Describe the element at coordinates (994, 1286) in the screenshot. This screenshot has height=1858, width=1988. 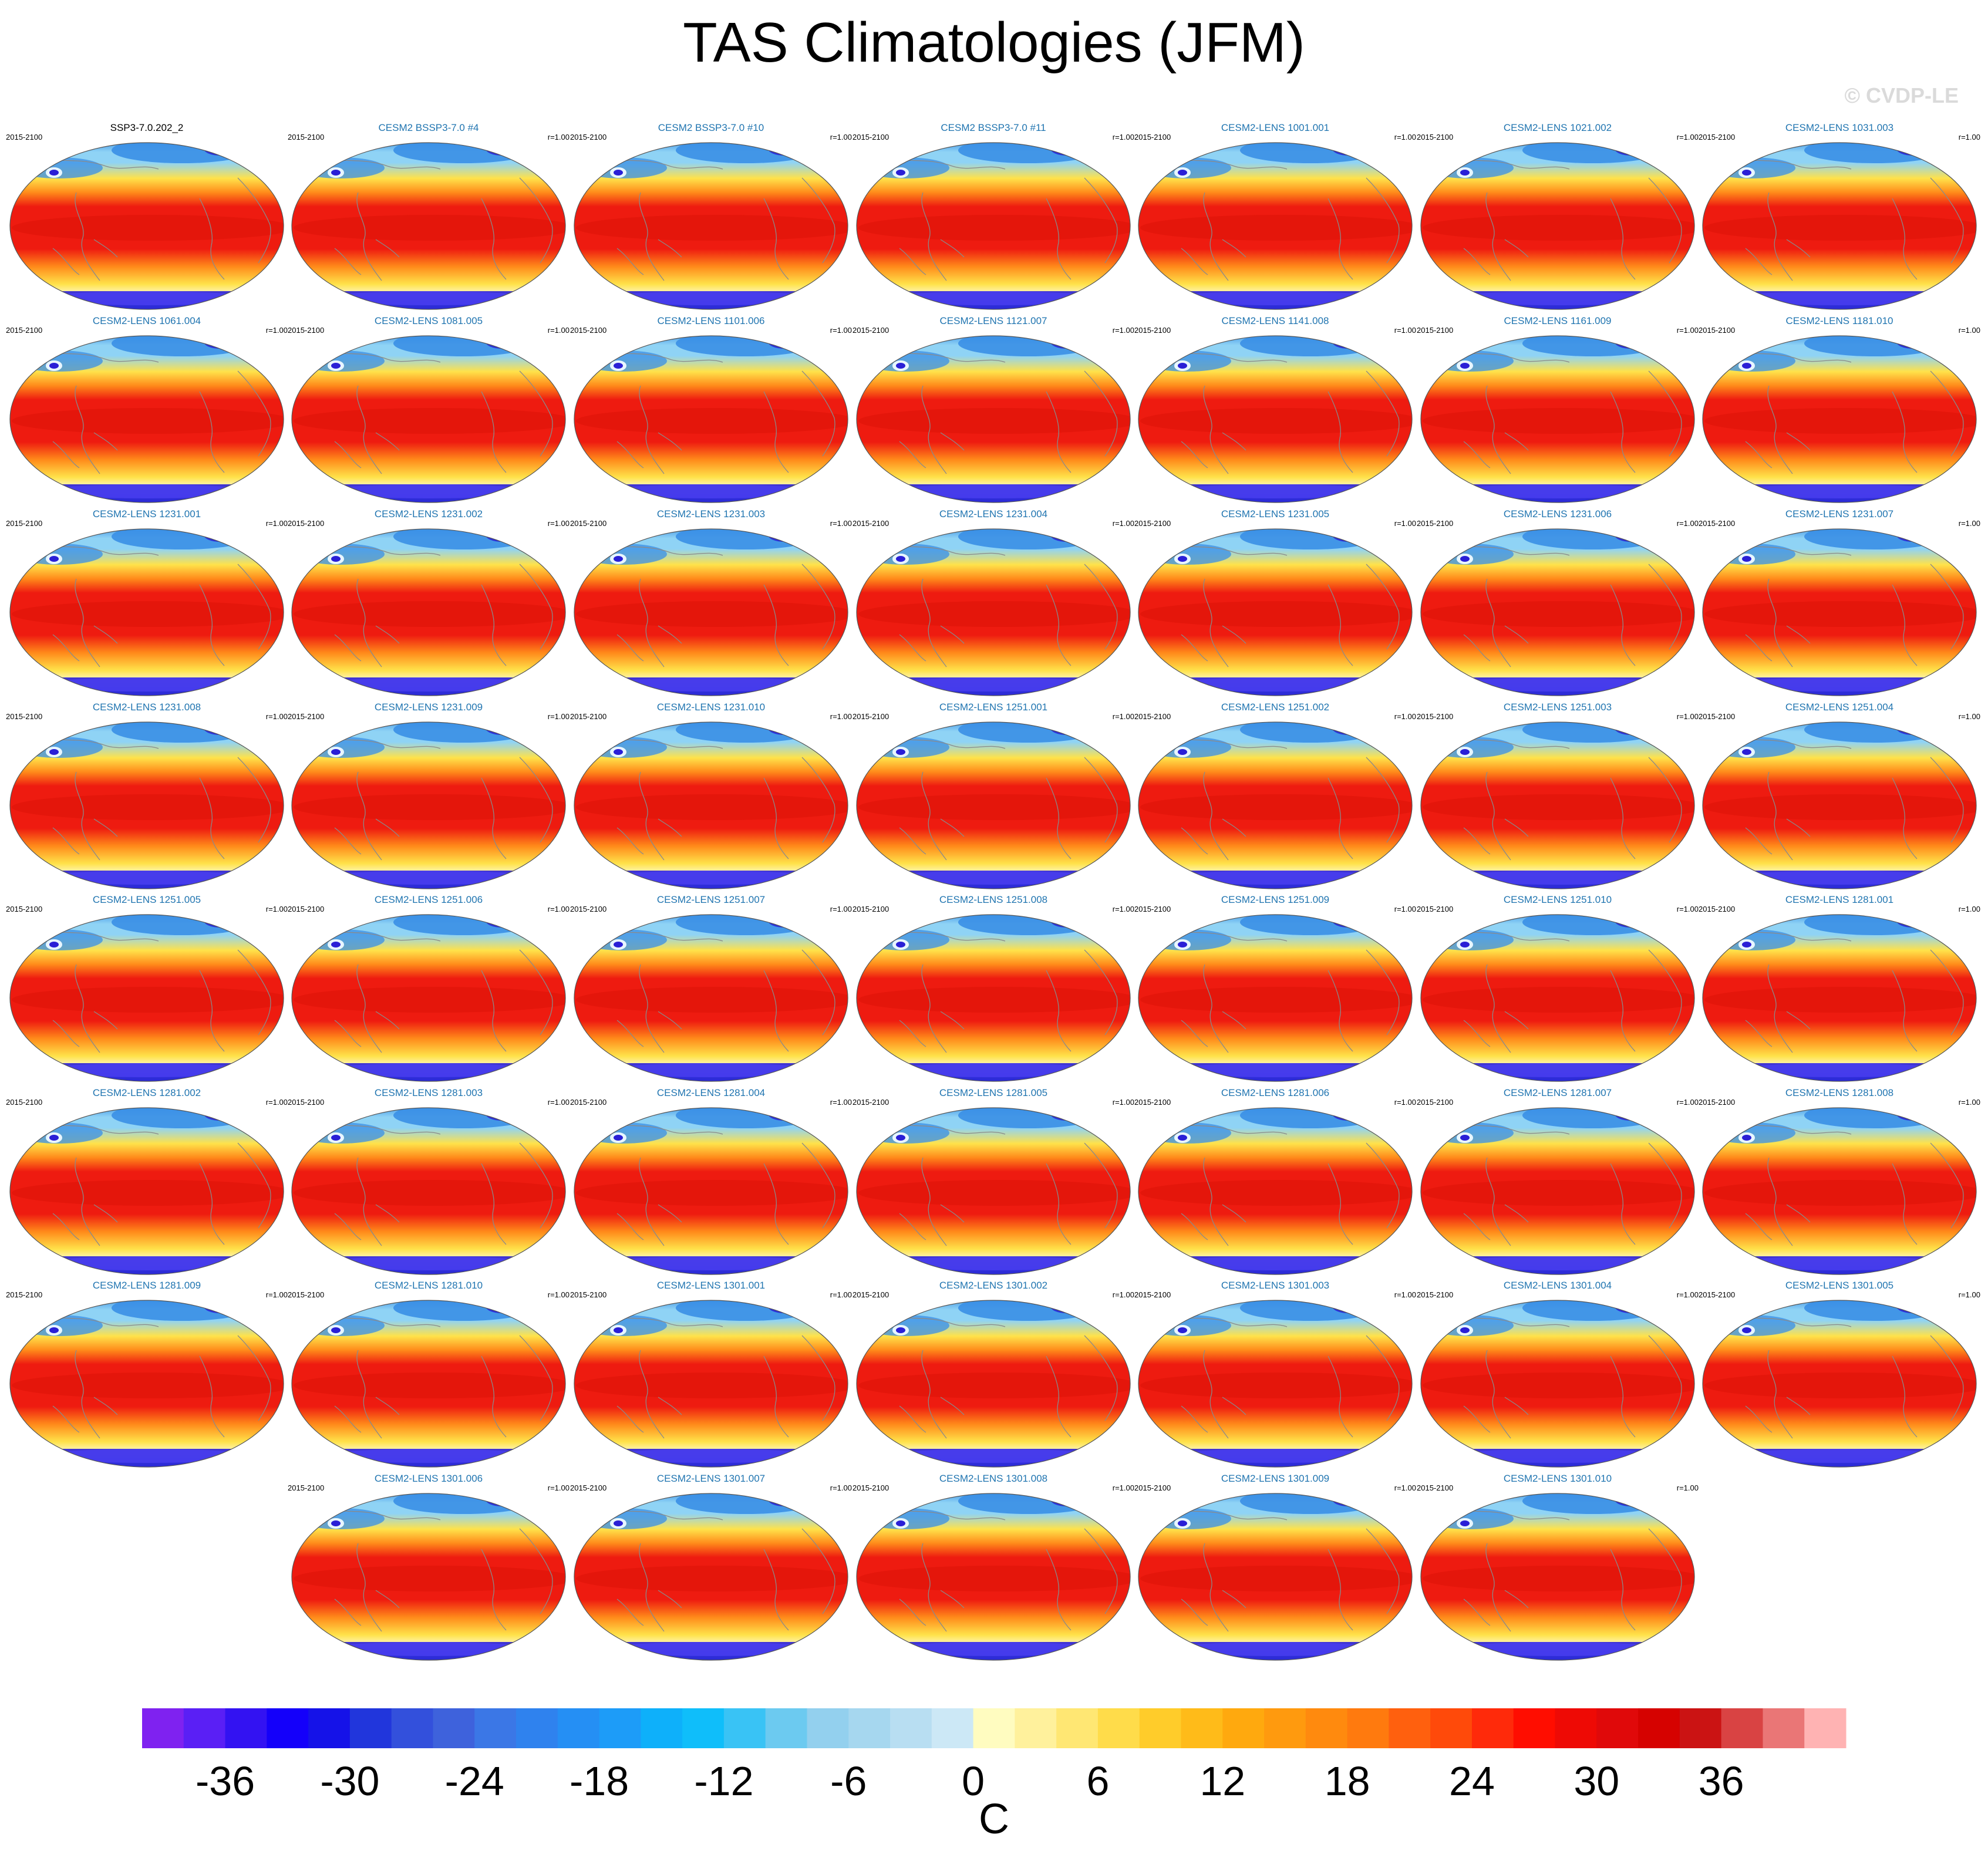
I see `panel-title: CESM2-LENS 1301.002` at that location.